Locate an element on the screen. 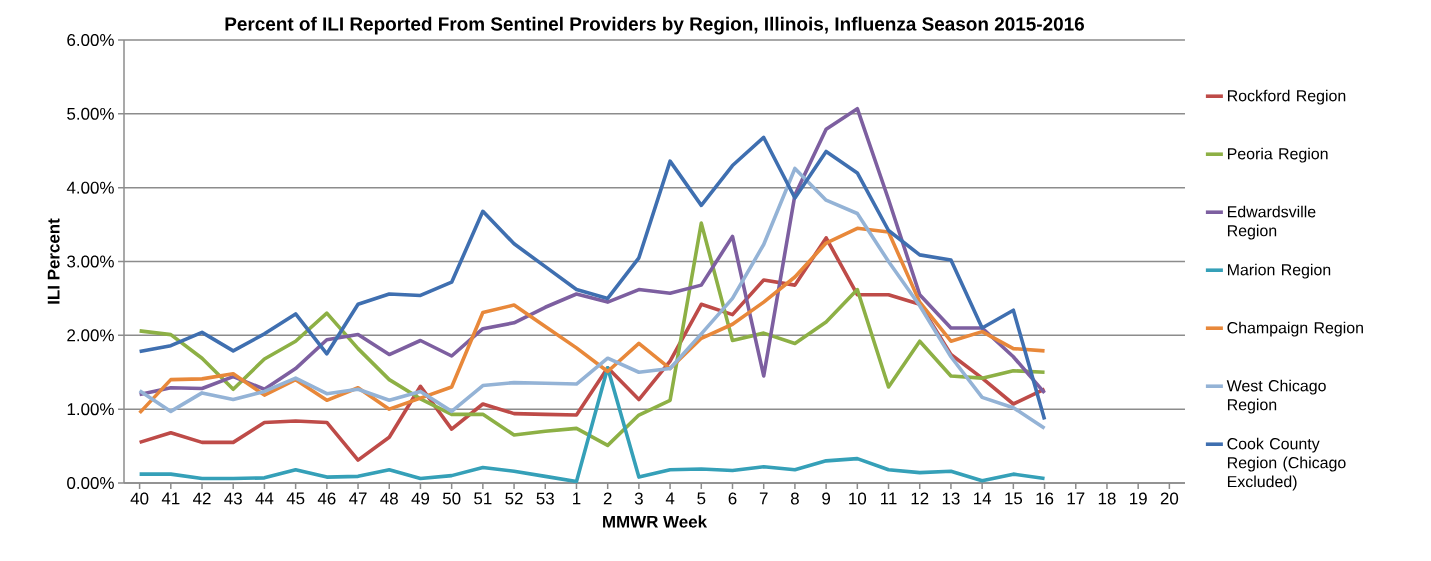  y-tick-label: 1.00% is located at coordinates (90, 409).